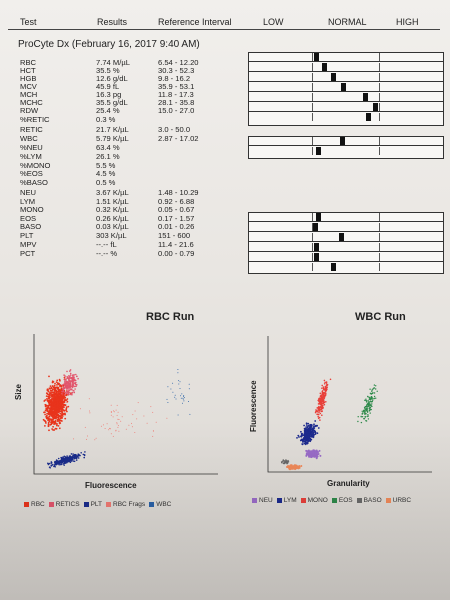  I want to click on row-result: 7.74 M/µL, so click(113, 62).